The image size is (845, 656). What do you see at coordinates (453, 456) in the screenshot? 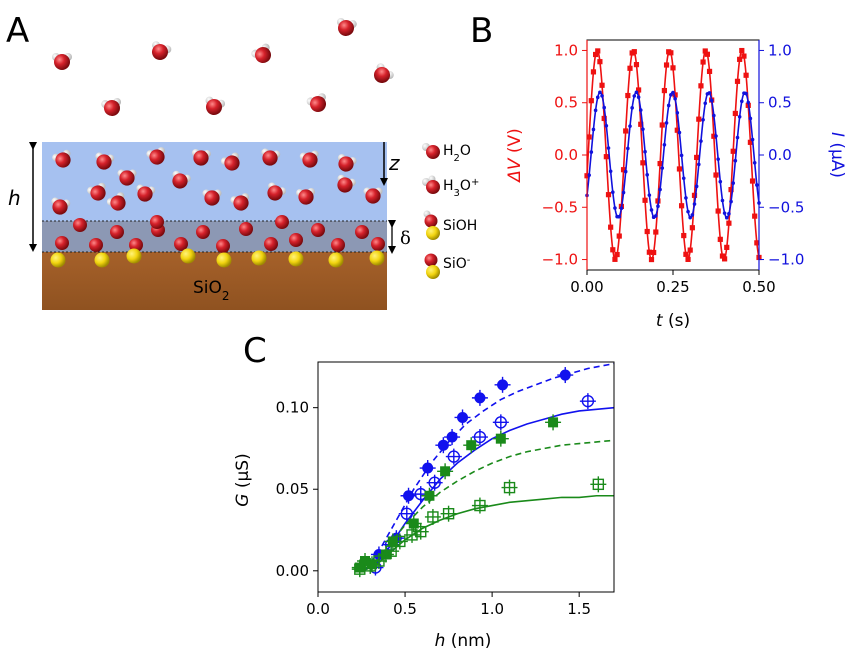
I see `panel-c-series-1-point` at bounding box center [453, 456].